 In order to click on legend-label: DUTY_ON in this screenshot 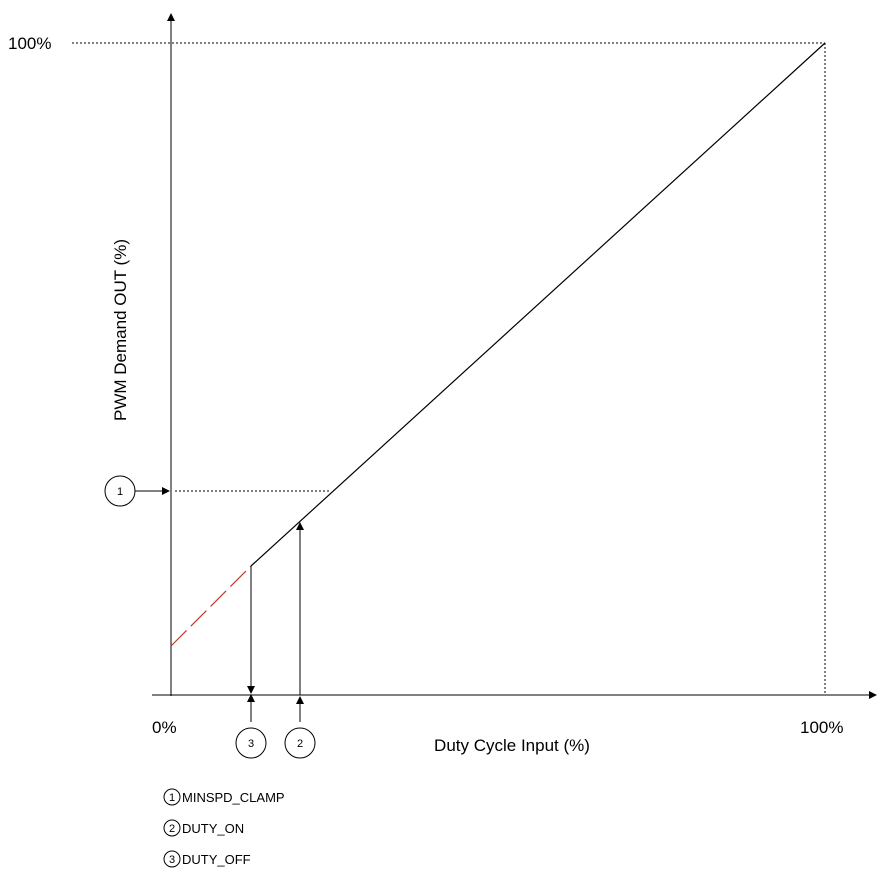, I will do `click(213, 828)`.